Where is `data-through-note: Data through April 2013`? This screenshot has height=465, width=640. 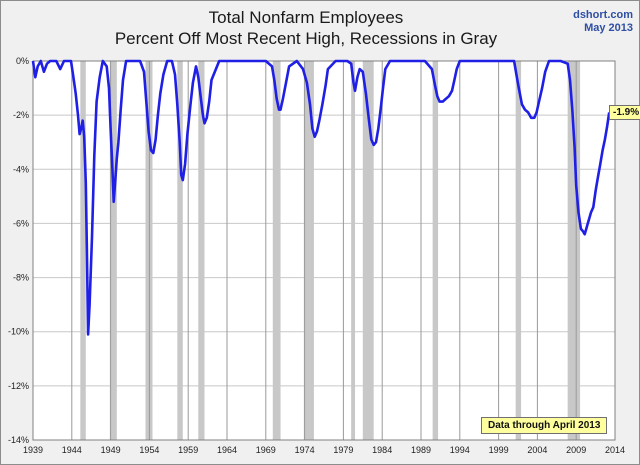
data-through-note: Data through April 2013 is located at coordinates (544, 425).